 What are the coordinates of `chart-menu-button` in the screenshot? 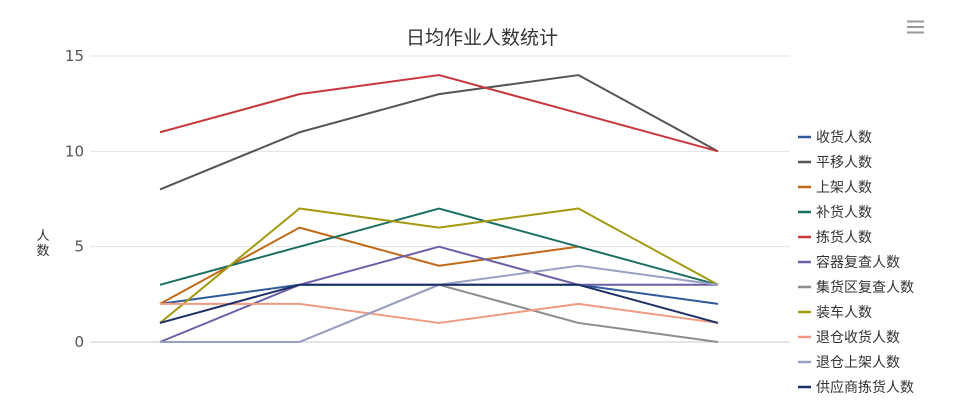 It's located at (915, 28).